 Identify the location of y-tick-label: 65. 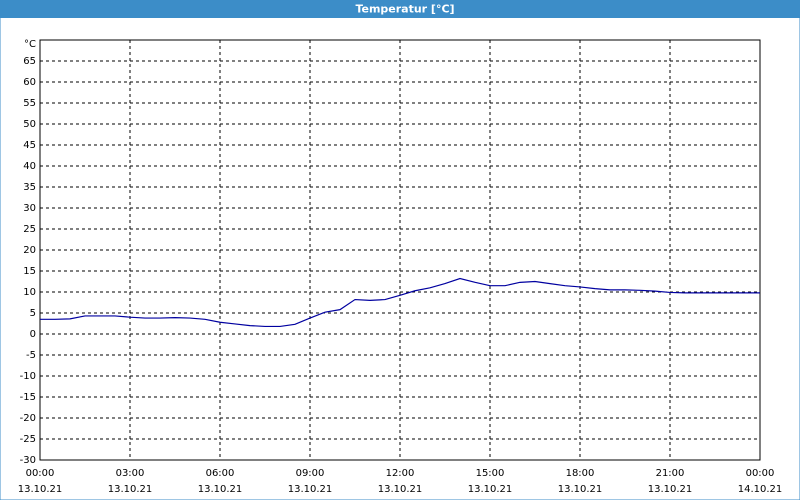
(29, 61).